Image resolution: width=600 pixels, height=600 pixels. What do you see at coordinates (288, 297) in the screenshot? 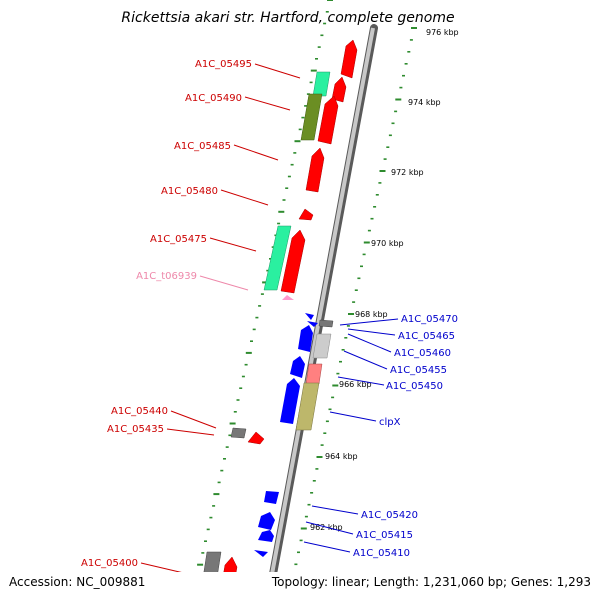
I see `trna-feature` at bounding box center [288, 297].